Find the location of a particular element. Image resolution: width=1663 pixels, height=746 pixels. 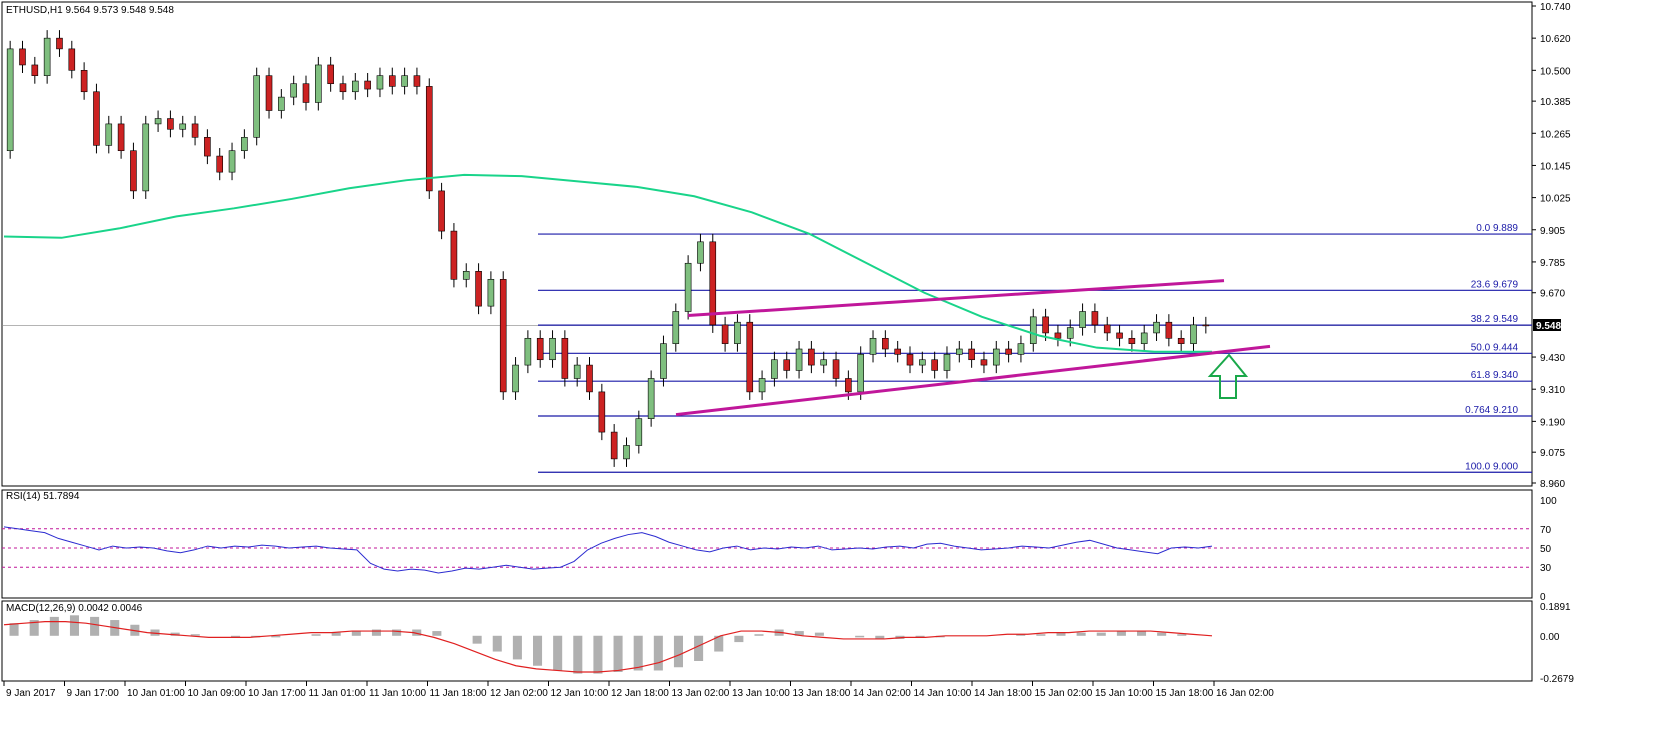

price-axis-label: 9.310 is located at coordinates (1552, 390).